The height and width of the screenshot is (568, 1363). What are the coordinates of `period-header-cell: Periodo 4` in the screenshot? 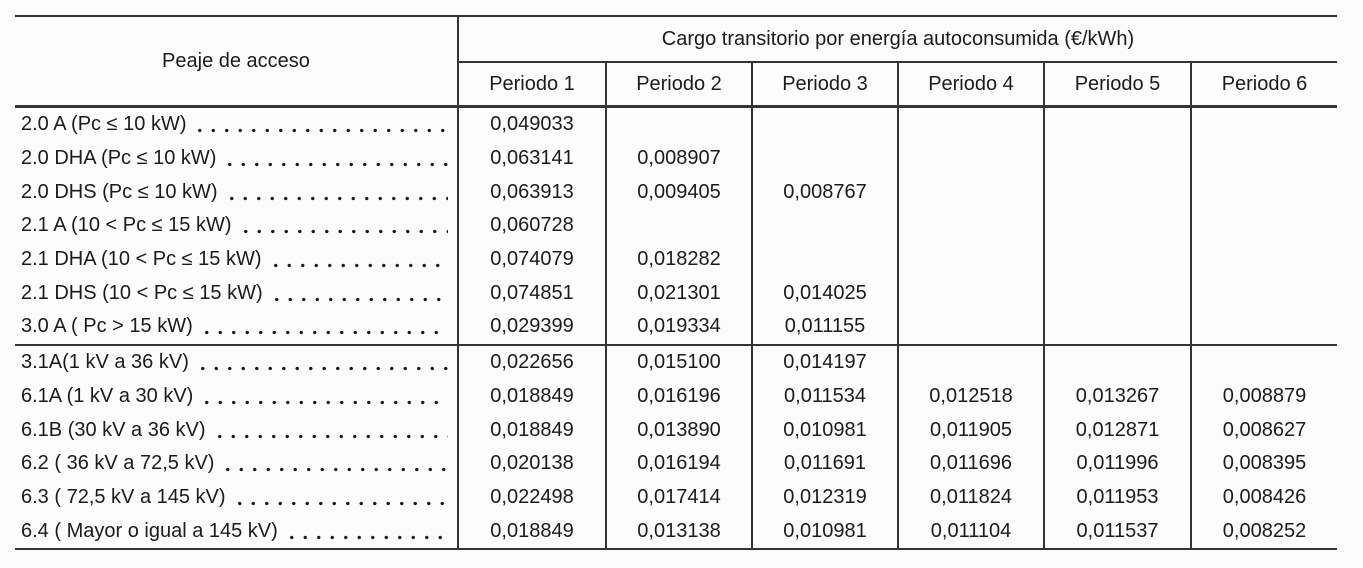 It's located at (970, 84).